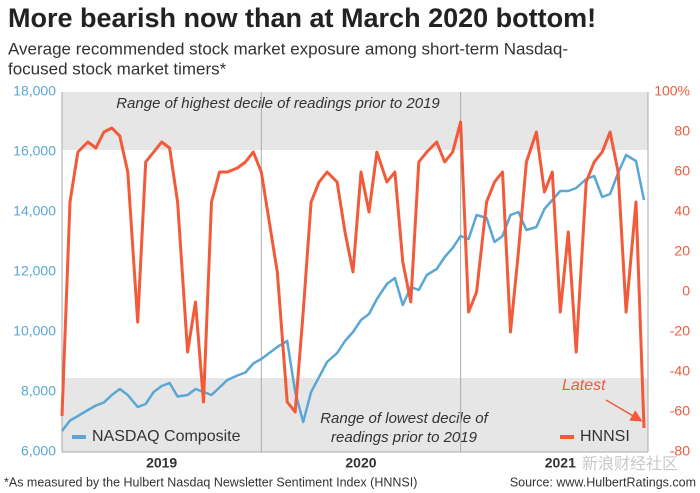 Image resolution: width=700 pixels, height=493 pixels. I want to click on y-tick-label: 10,000, so click(34, 331).